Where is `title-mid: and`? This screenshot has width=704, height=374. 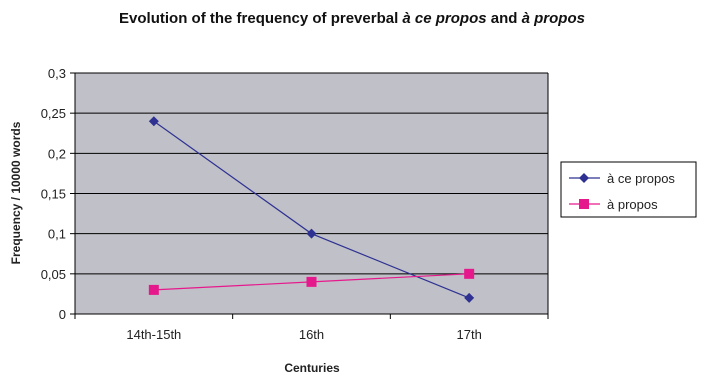
title-mid: and is located at coordinates (504, 18).